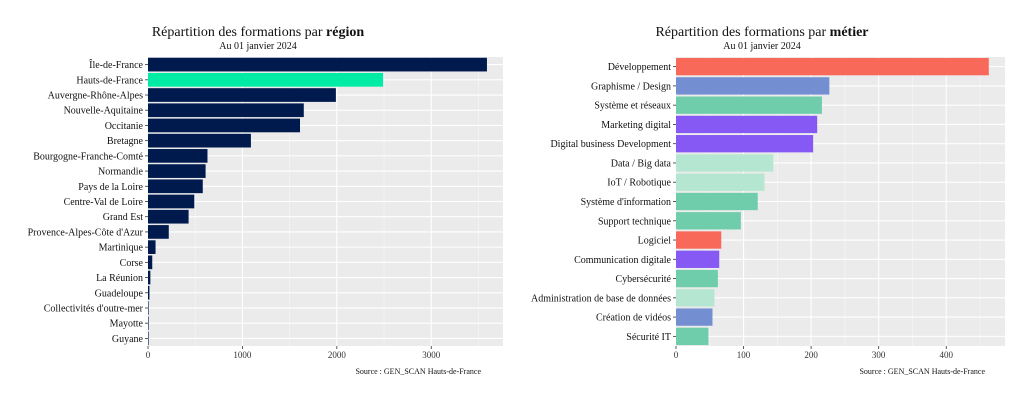  I want to click on category-label: Logiciel, so click(655, 241).